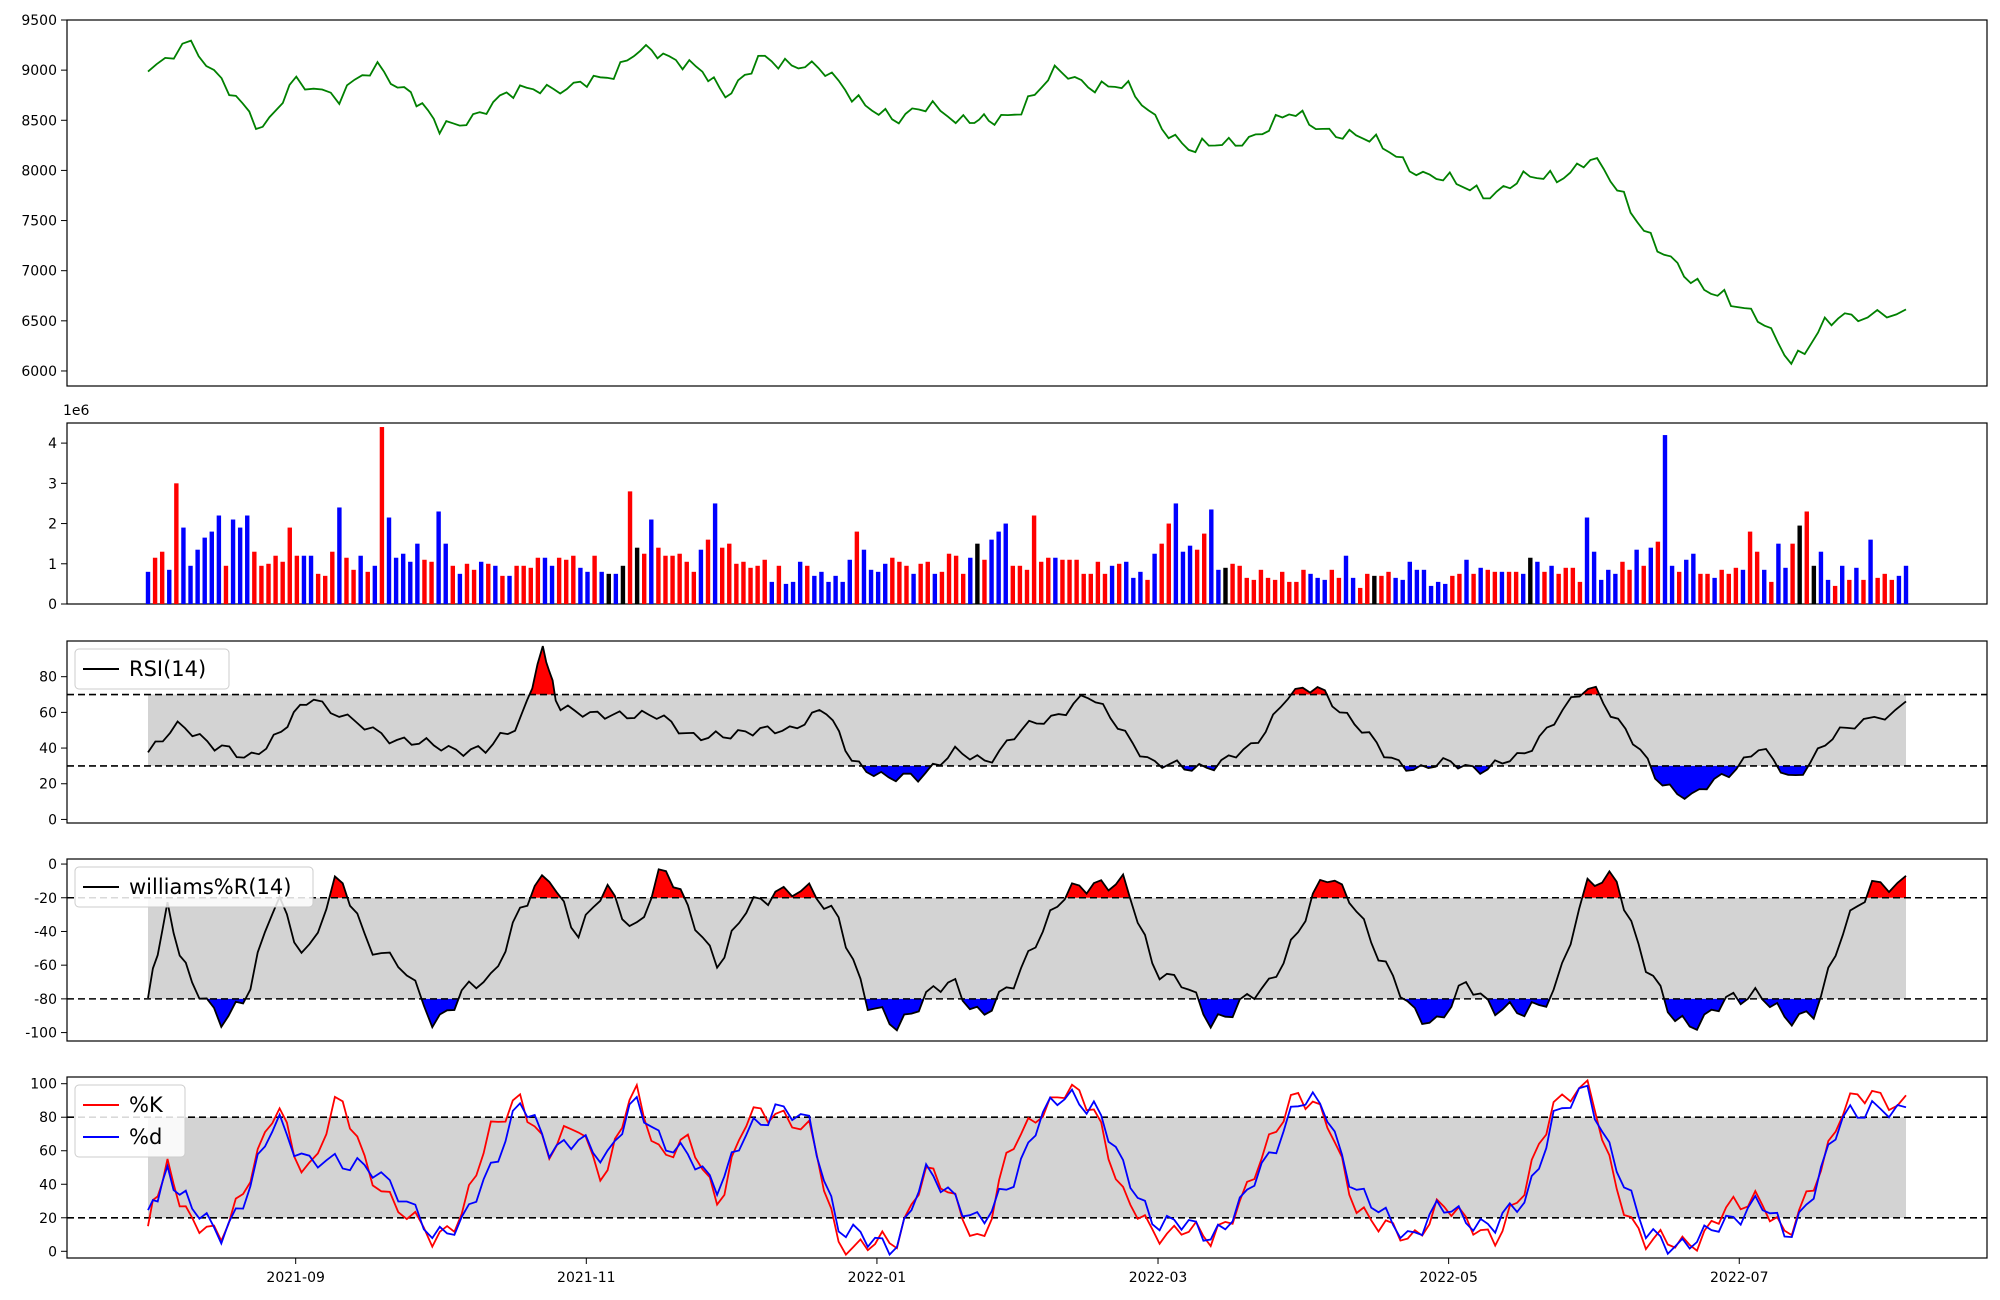  I want to click on x-tick-label-1: 2021-11, so click(586, 1278).